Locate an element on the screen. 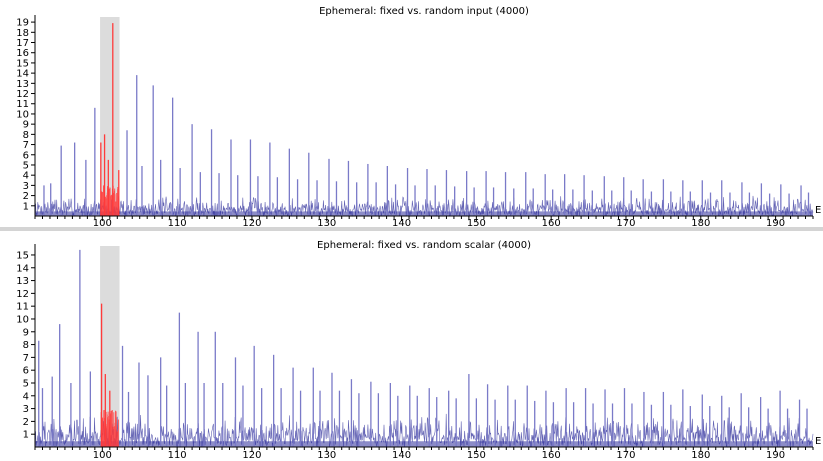 The height and width of the screenshot is (461, 823). y-tick-label: 18 is located at coordinates (22, 33).